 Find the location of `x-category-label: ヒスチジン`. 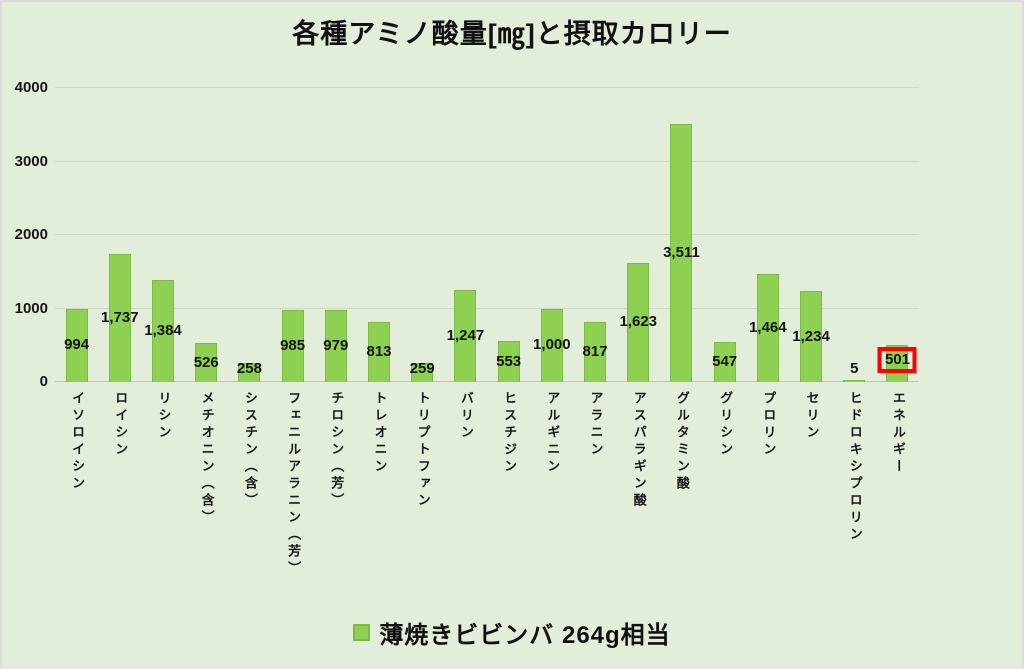

x-category-label: ヒスチジン is located at coordinates (510, 433).